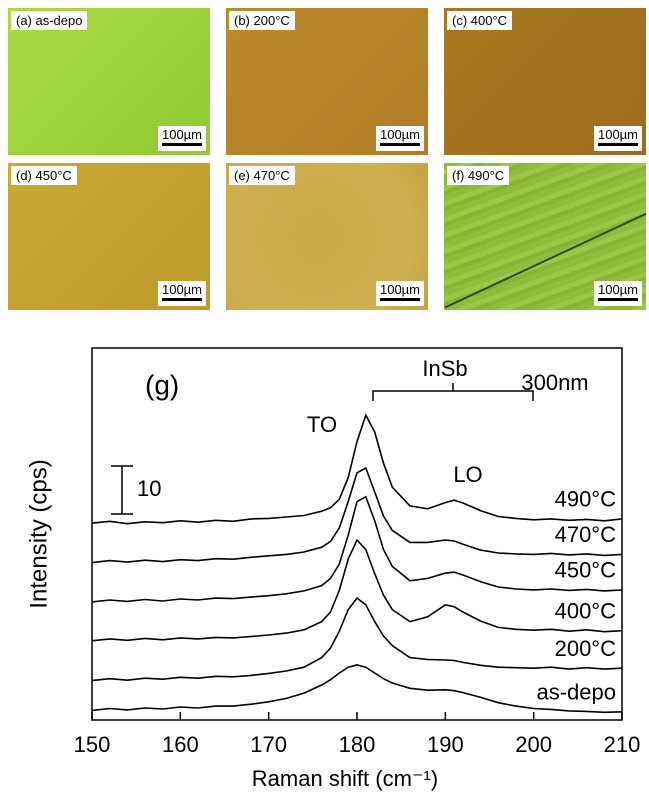 This screenshot has height=797, width=649. What do you see at coordinates (453, 392) in the screenshot?
I see `insb-bracket` at bounding box center [453, 392].